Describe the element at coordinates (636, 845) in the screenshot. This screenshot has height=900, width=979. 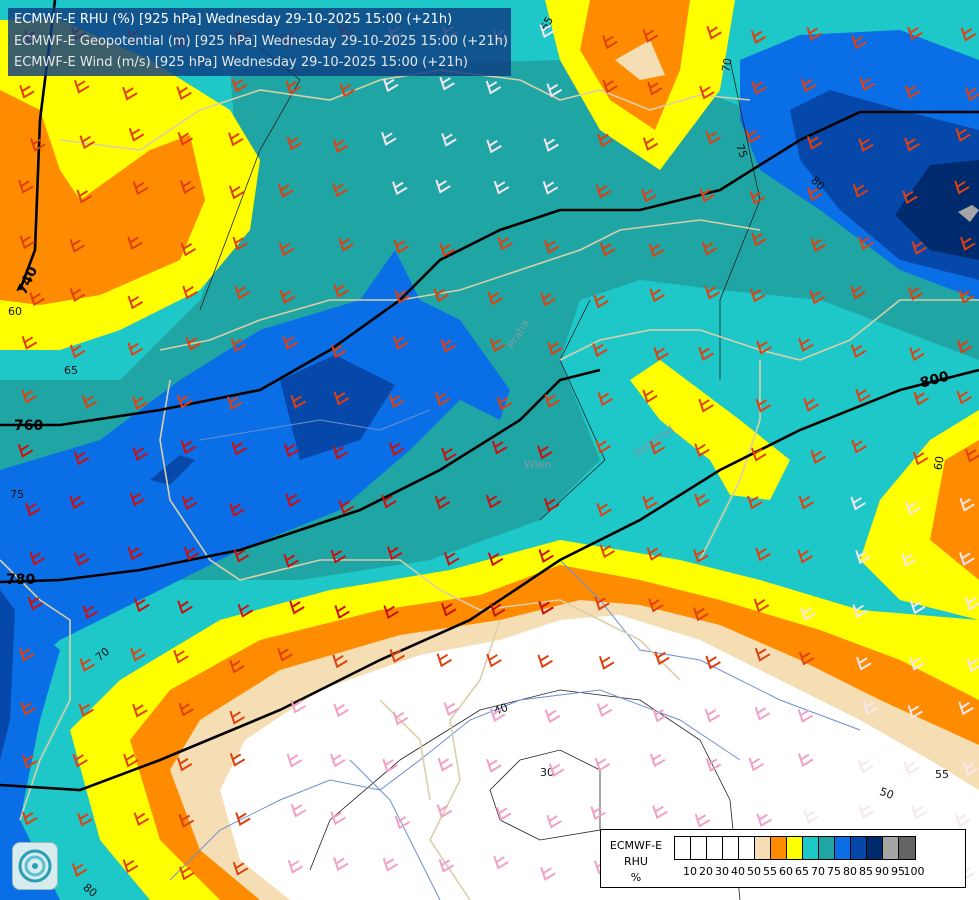
I see `legend-title-line: ECMWF-E` at that location.